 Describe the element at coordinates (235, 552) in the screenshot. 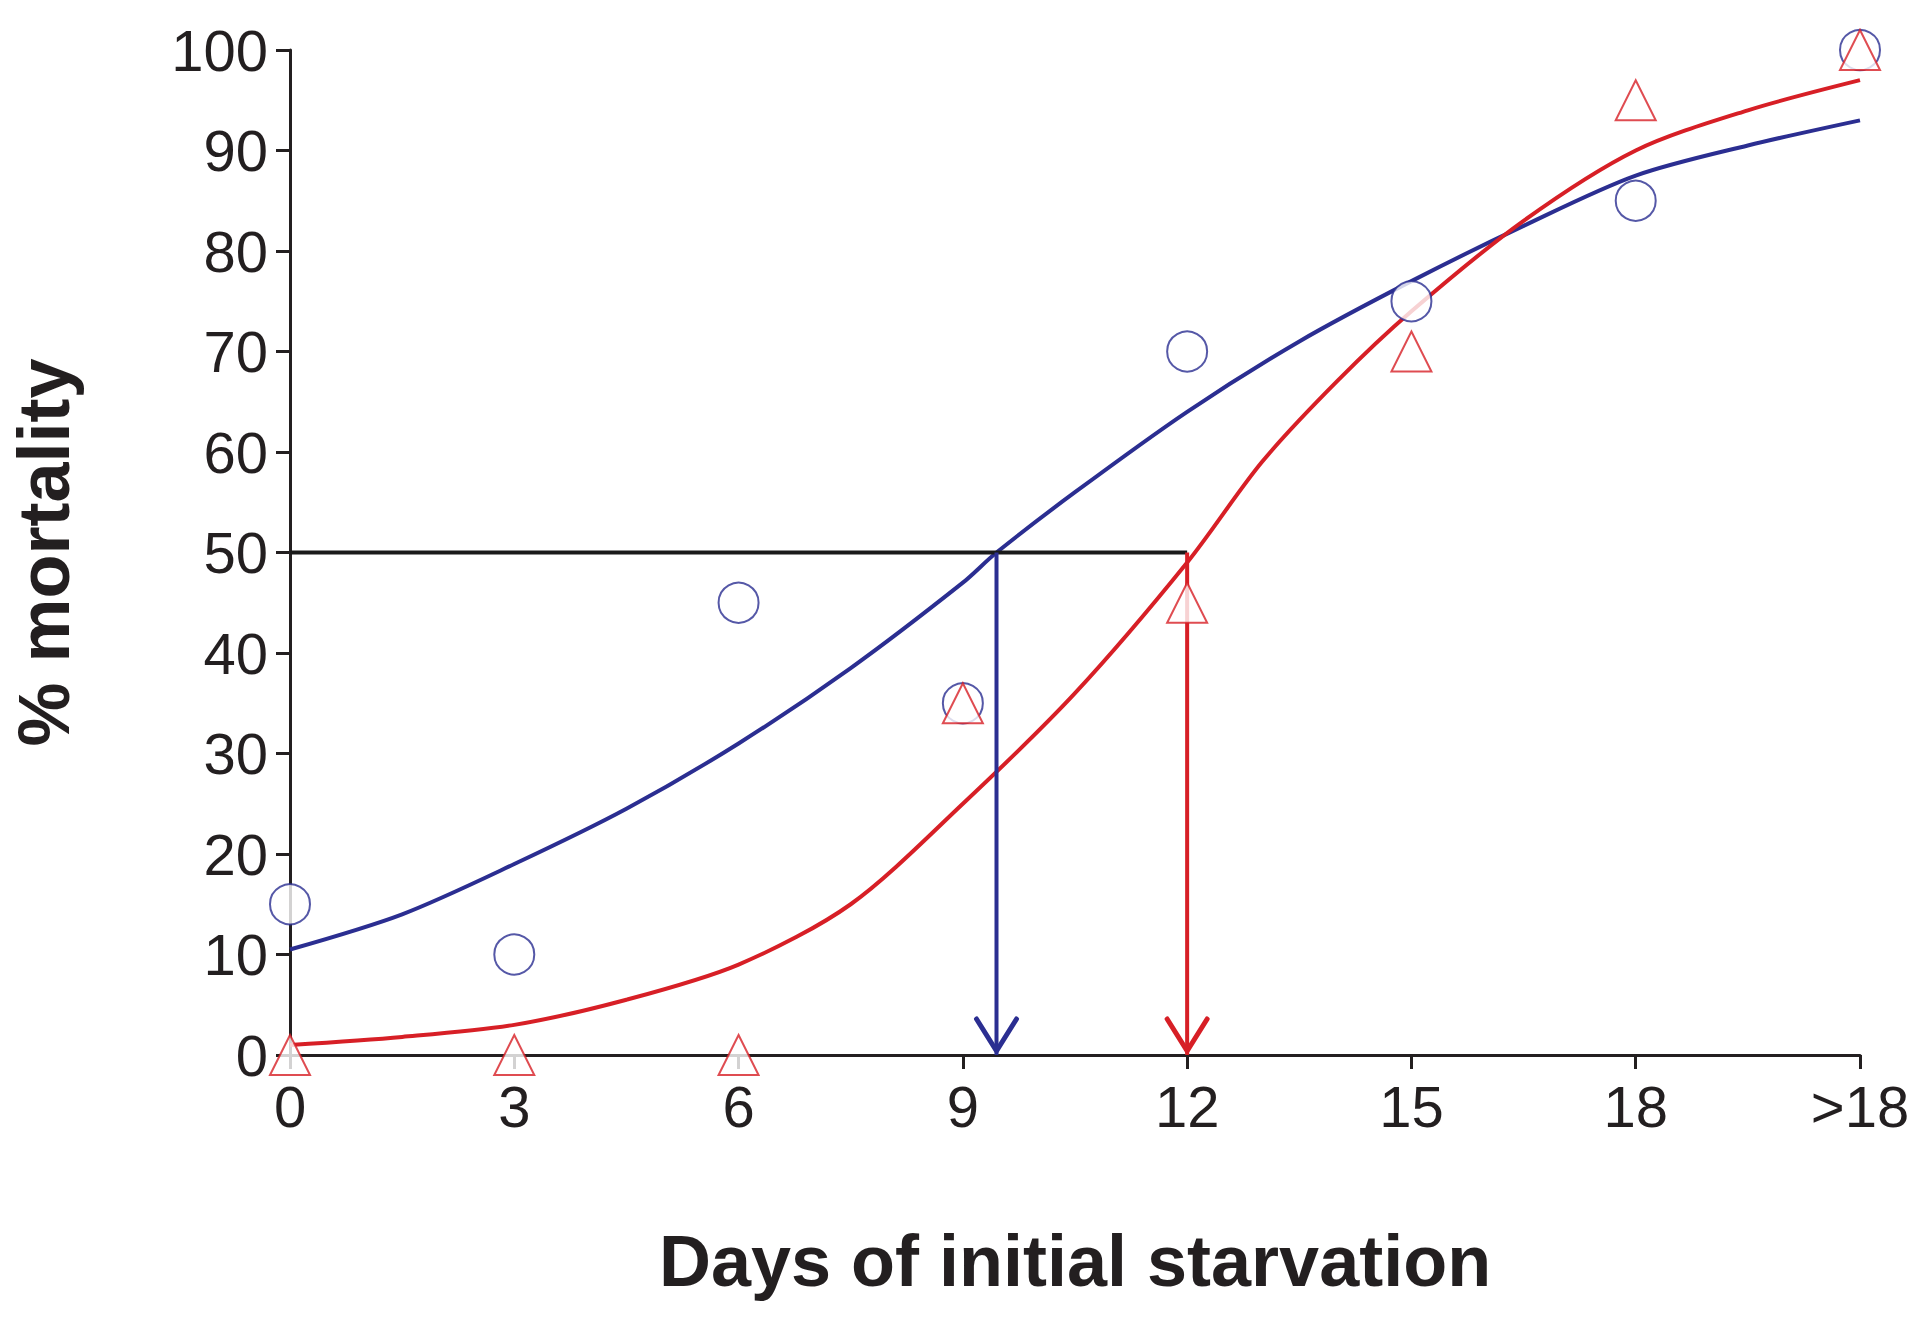

I see `y-tick-label: 50` at that location.